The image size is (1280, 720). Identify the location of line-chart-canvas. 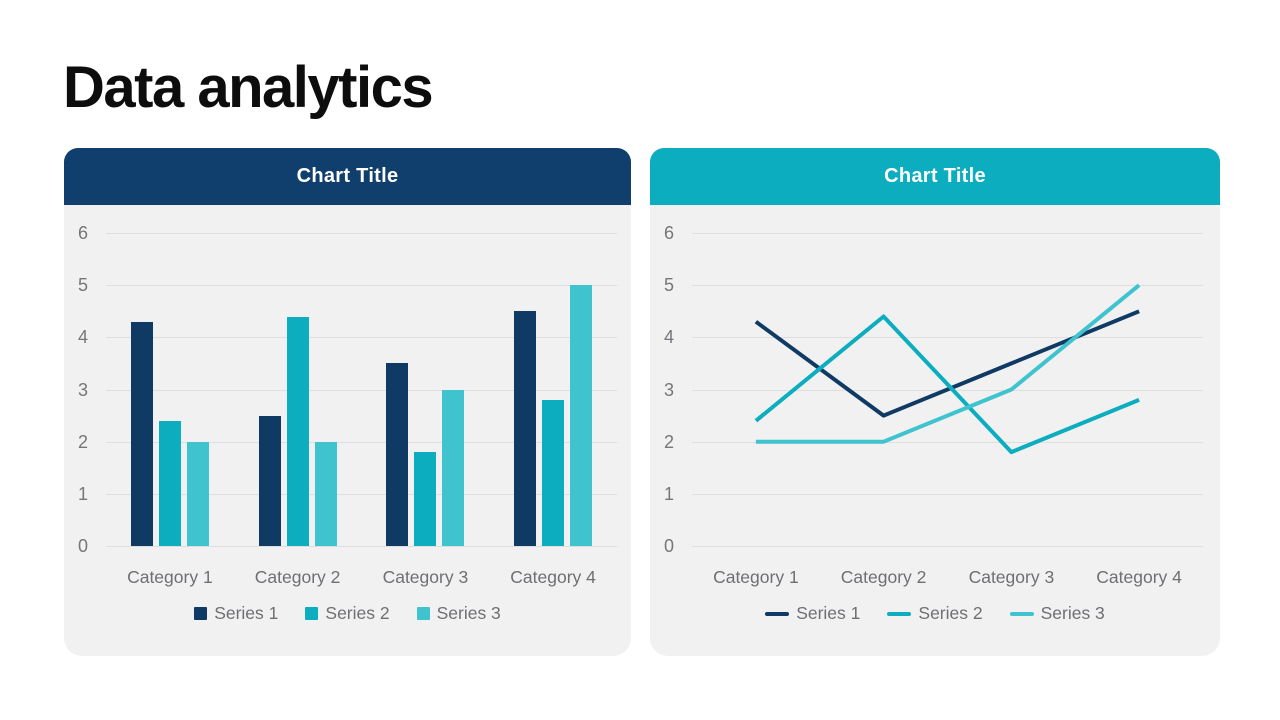
(947, 369).